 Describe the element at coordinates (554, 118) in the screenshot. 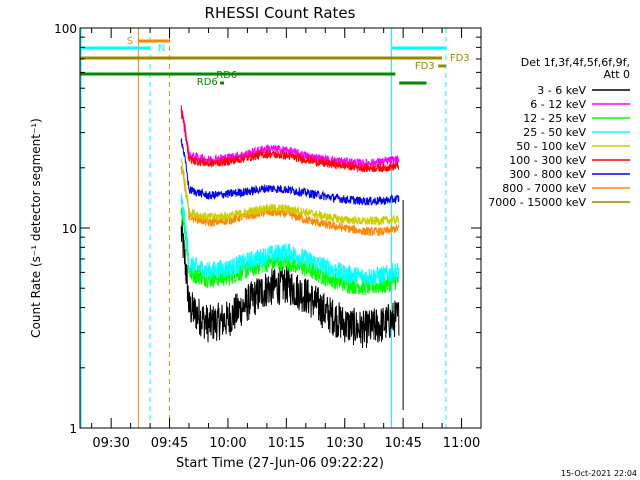

I see `legend-entry: 12 - 25 keV` at that location.